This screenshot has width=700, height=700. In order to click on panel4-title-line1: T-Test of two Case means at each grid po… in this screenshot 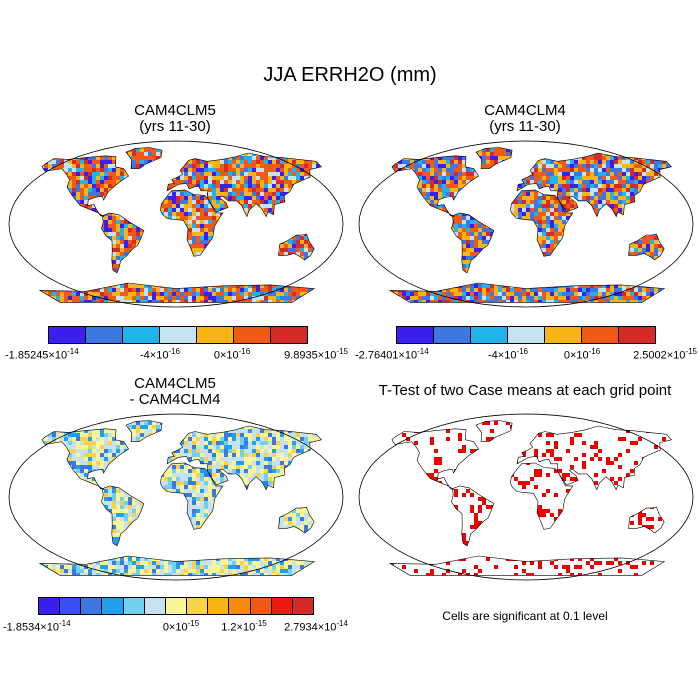, I will do `click(525, 390)`.